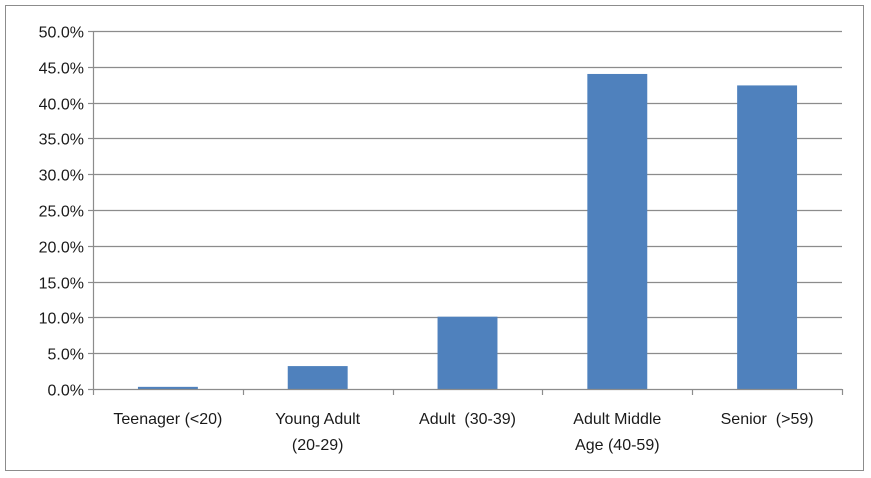  Describe the element at coordinates (61, 33) in the screenshot. I see `y-tick-label: 50.0%` at that location.